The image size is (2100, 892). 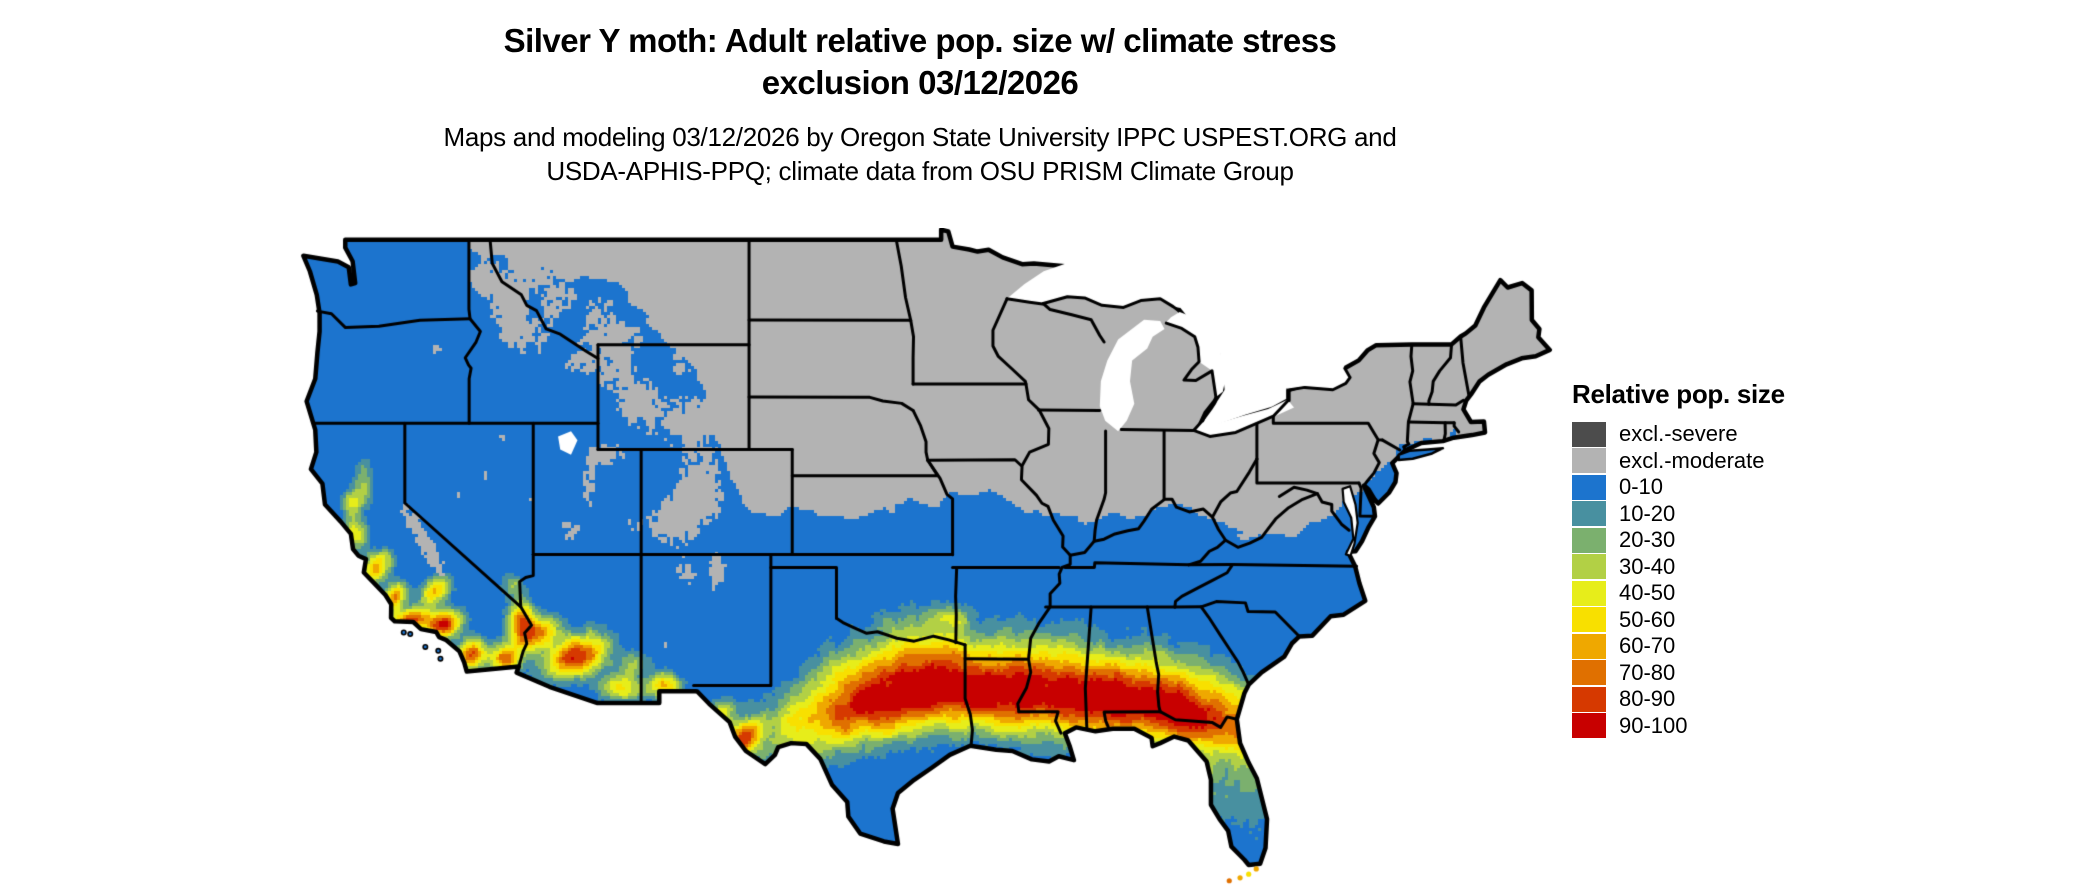 What do you see at coordinates (1678, 699) in the screenshot?
I see `legend-item: 80-90` at bounding box center [1678, 699].